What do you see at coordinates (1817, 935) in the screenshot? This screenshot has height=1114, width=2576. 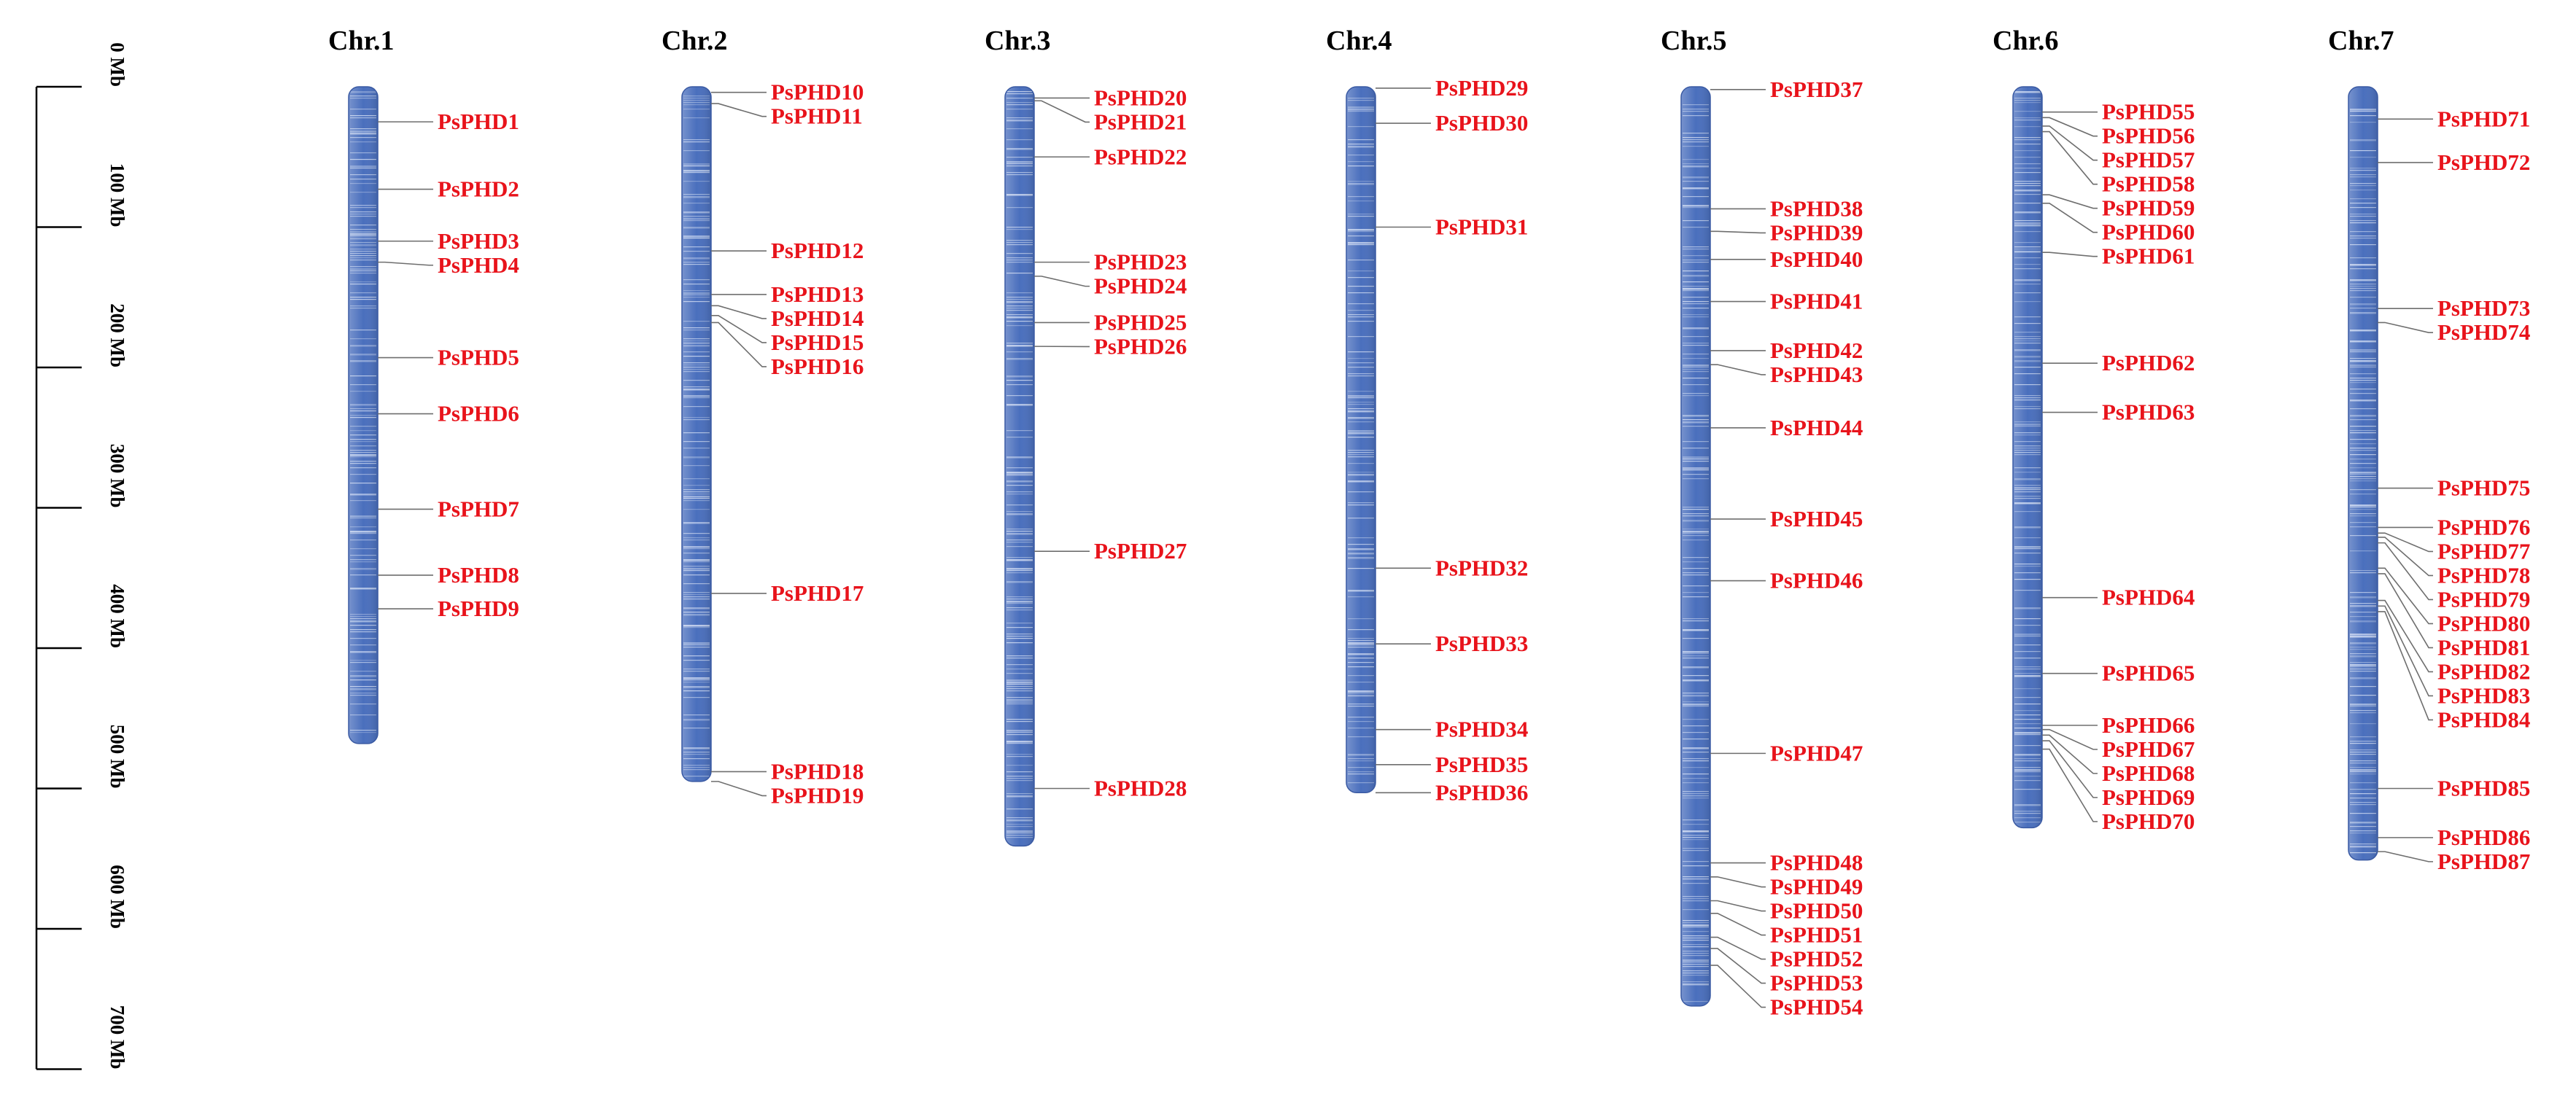 I see `gene-label: PsPHD51` at bounding box center [1817, 935].